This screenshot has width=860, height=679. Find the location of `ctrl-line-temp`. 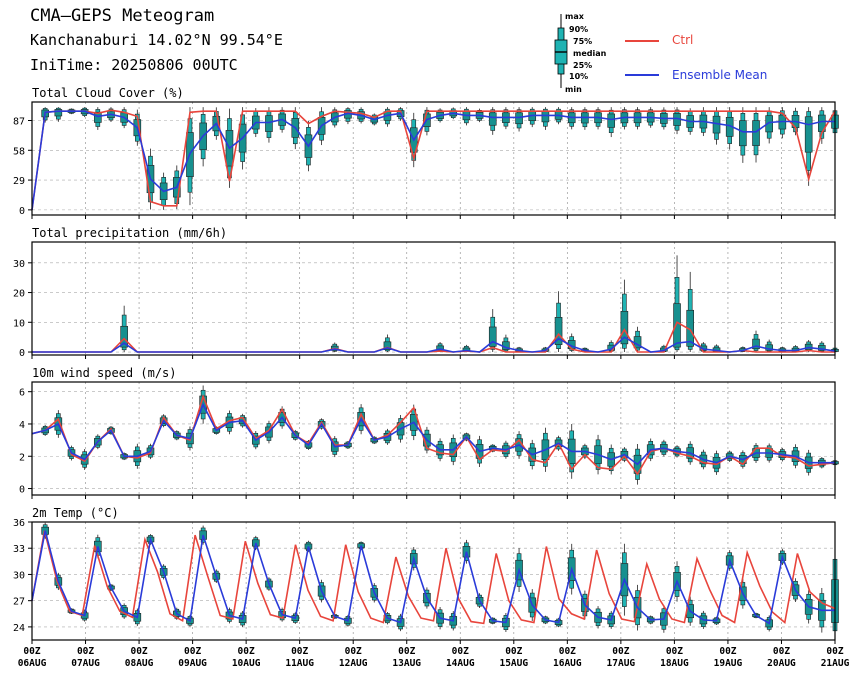

ctrl-line-temp is located at coordinates (433, 577).